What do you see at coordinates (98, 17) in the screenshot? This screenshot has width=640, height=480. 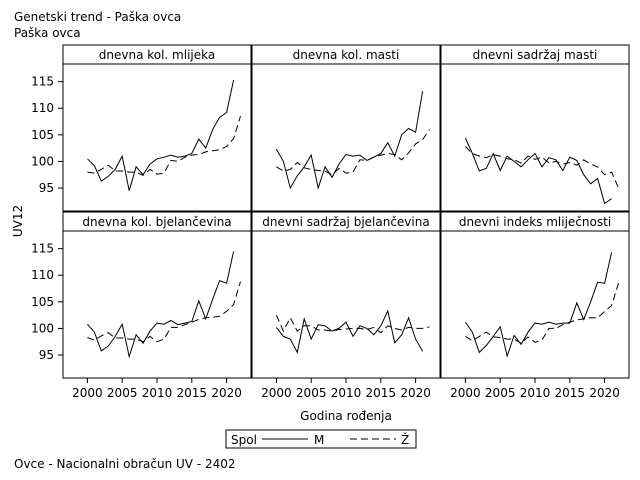 I see `chart-title: Genetski trend - Paška ovca` at bounding box center [98, 17].